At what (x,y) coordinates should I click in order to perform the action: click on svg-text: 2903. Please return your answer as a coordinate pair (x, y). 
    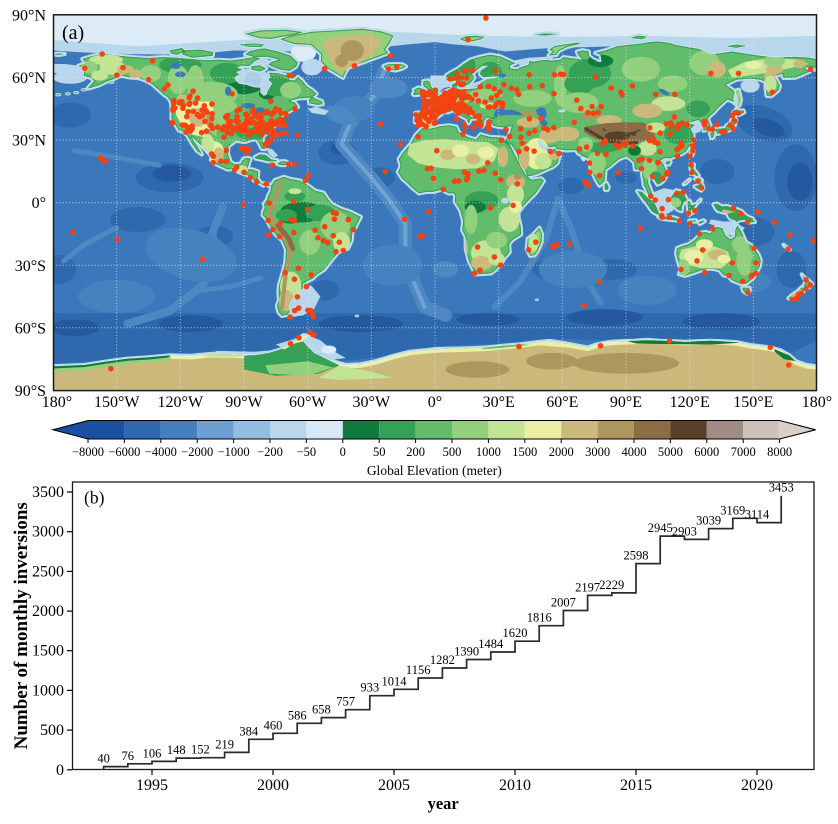
    Looking at the image, I should click on (684, 531).